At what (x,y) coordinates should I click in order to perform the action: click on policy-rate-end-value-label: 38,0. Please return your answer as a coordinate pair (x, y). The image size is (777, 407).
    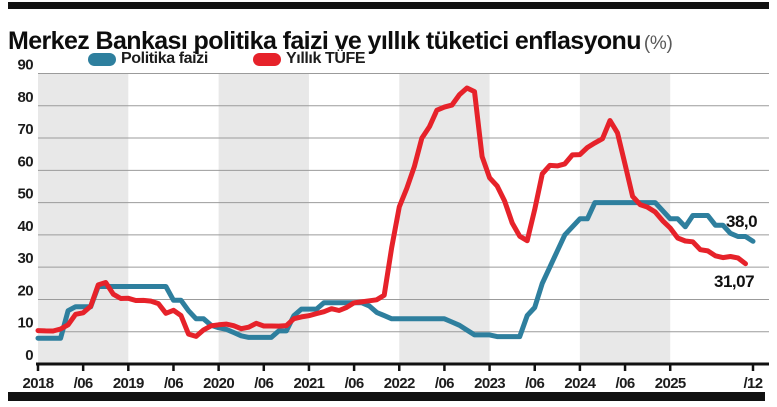
    Looking at the image, I should click on (742, 221).